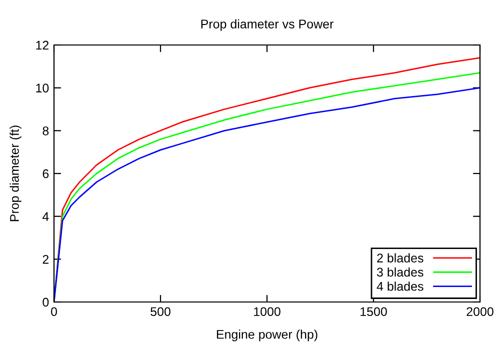  Describe the element at coordinates (45, 259) in the screenshot. I see `y-tick-label: 2` at that location.